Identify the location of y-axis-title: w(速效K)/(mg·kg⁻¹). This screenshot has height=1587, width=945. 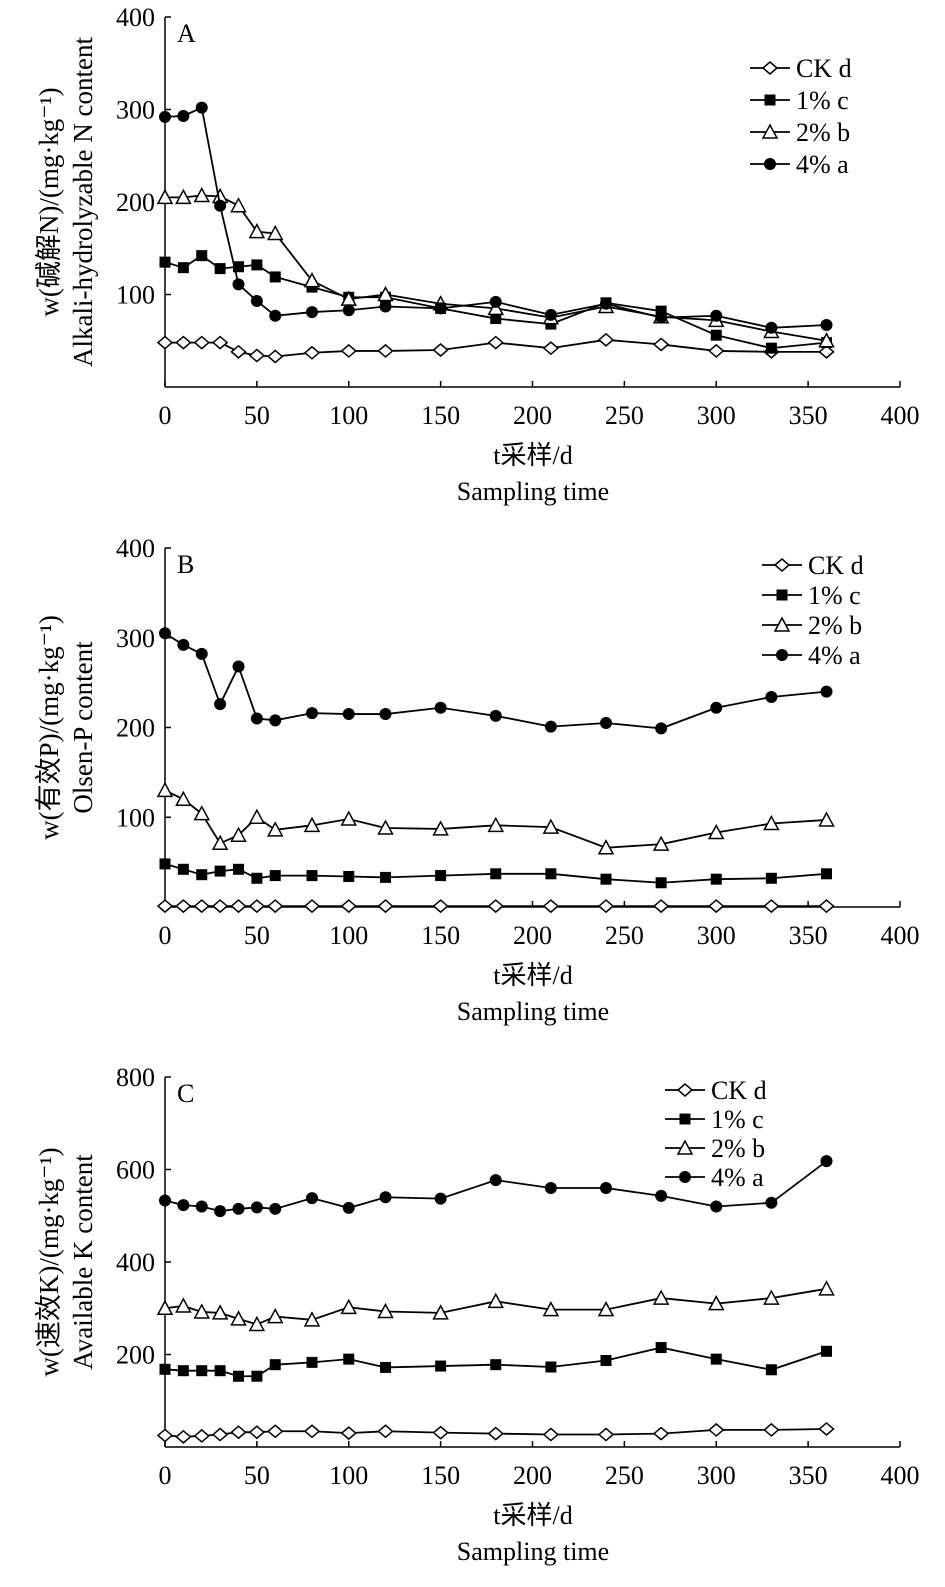
(49, 1261).